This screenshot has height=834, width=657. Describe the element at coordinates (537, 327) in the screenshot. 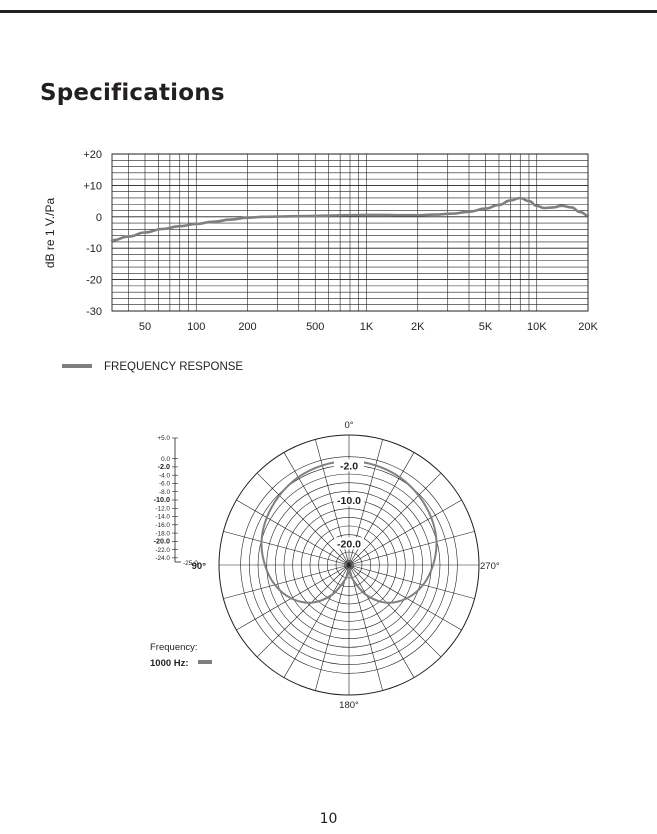

I see `x-tick-label: 10K` at that location.